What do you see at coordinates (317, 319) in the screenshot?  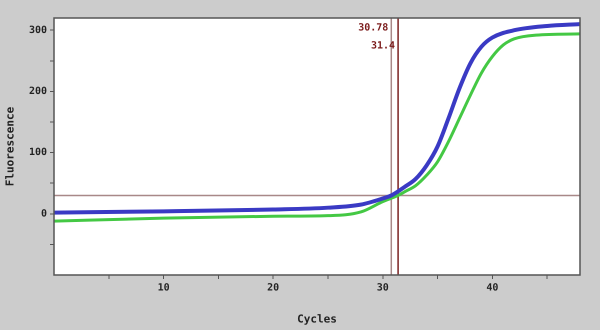 I see `x-axis-title: Cycles` at bounding box center [317, 319].